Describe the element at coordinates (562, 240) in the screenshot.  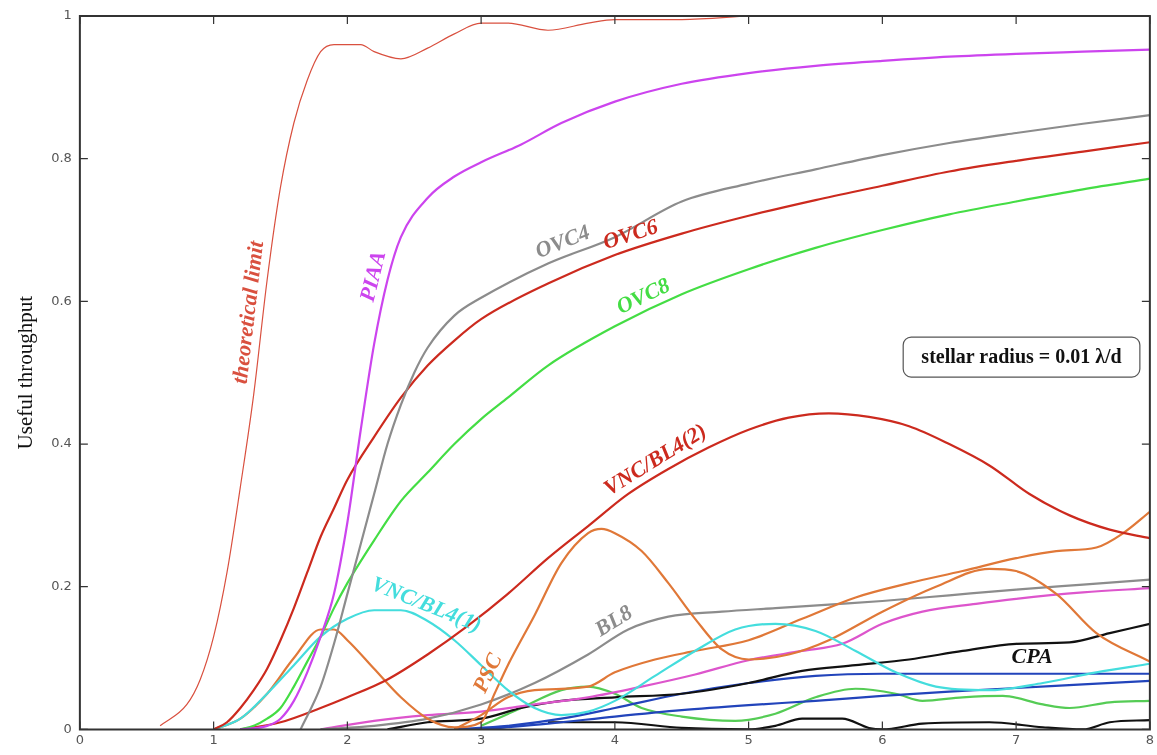
I see `text: OVC4` at that location.